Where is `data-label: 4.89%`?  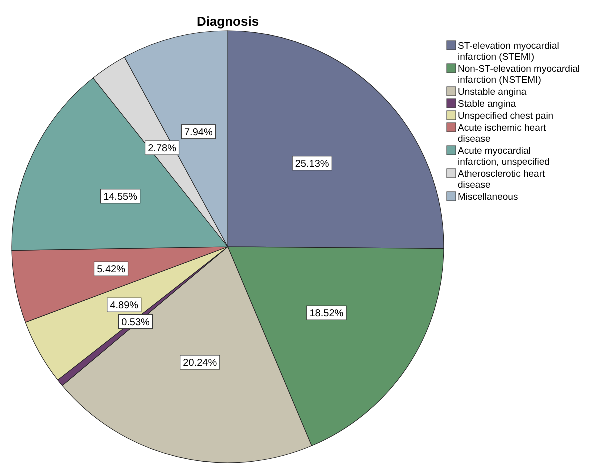 data-label: 4.89% is located at coordinates (124, 306).